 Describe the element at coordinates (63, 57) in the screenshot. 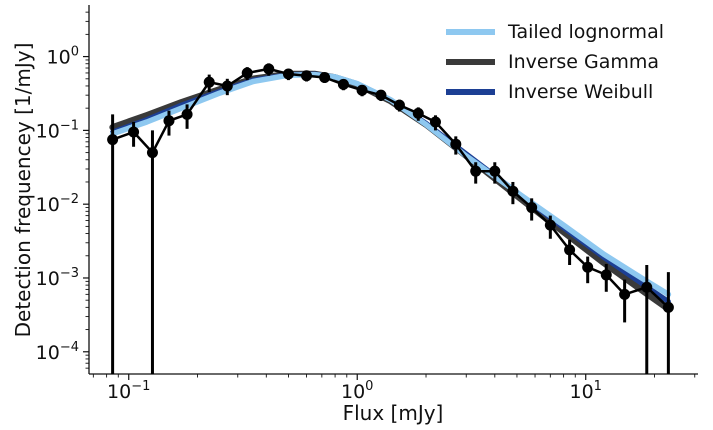

I see `y-tick-label: 10⁰` at that location.